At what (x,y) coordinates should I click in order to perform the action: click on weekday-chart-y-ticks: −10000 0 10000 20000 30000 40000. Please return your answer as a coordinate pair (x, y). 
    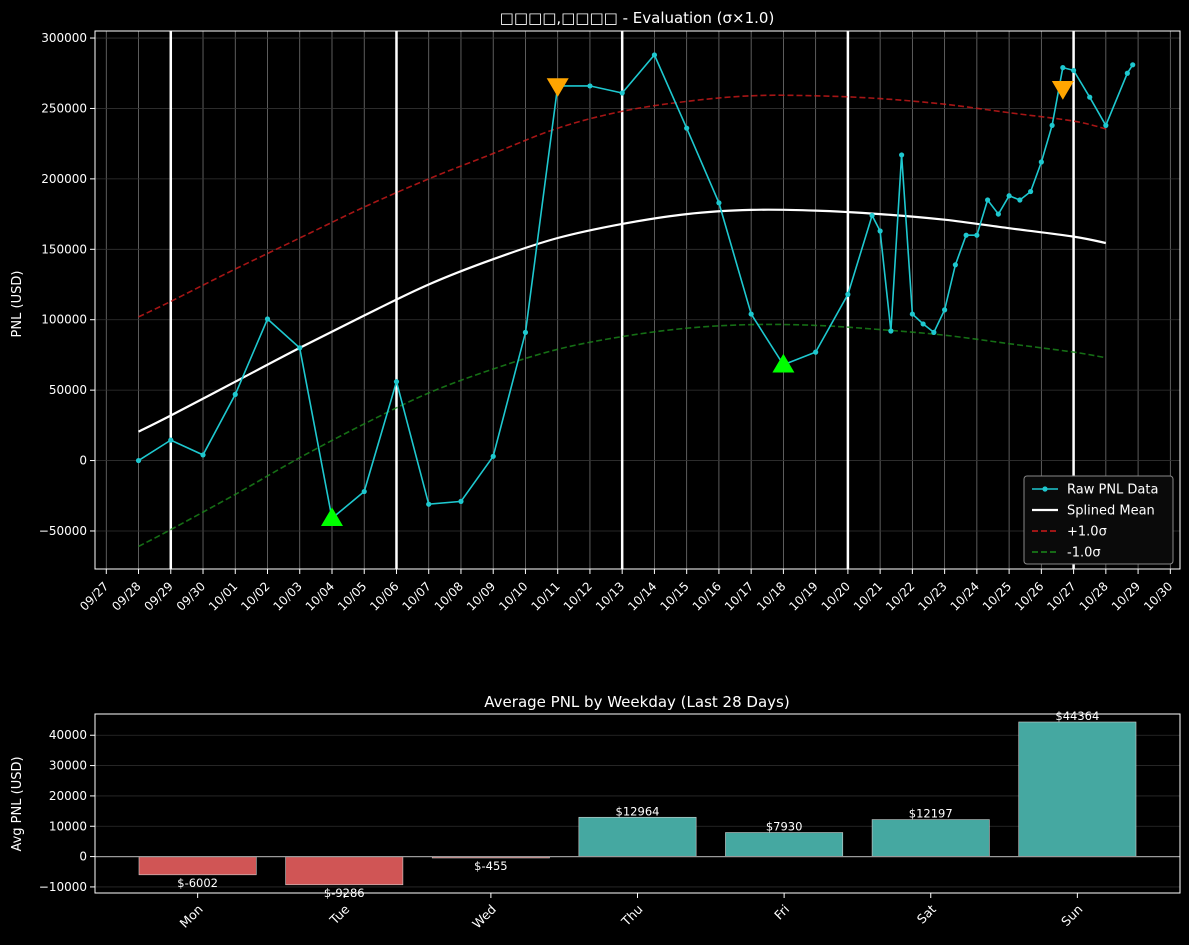
    Looking at the image, I should click on (67, 811).